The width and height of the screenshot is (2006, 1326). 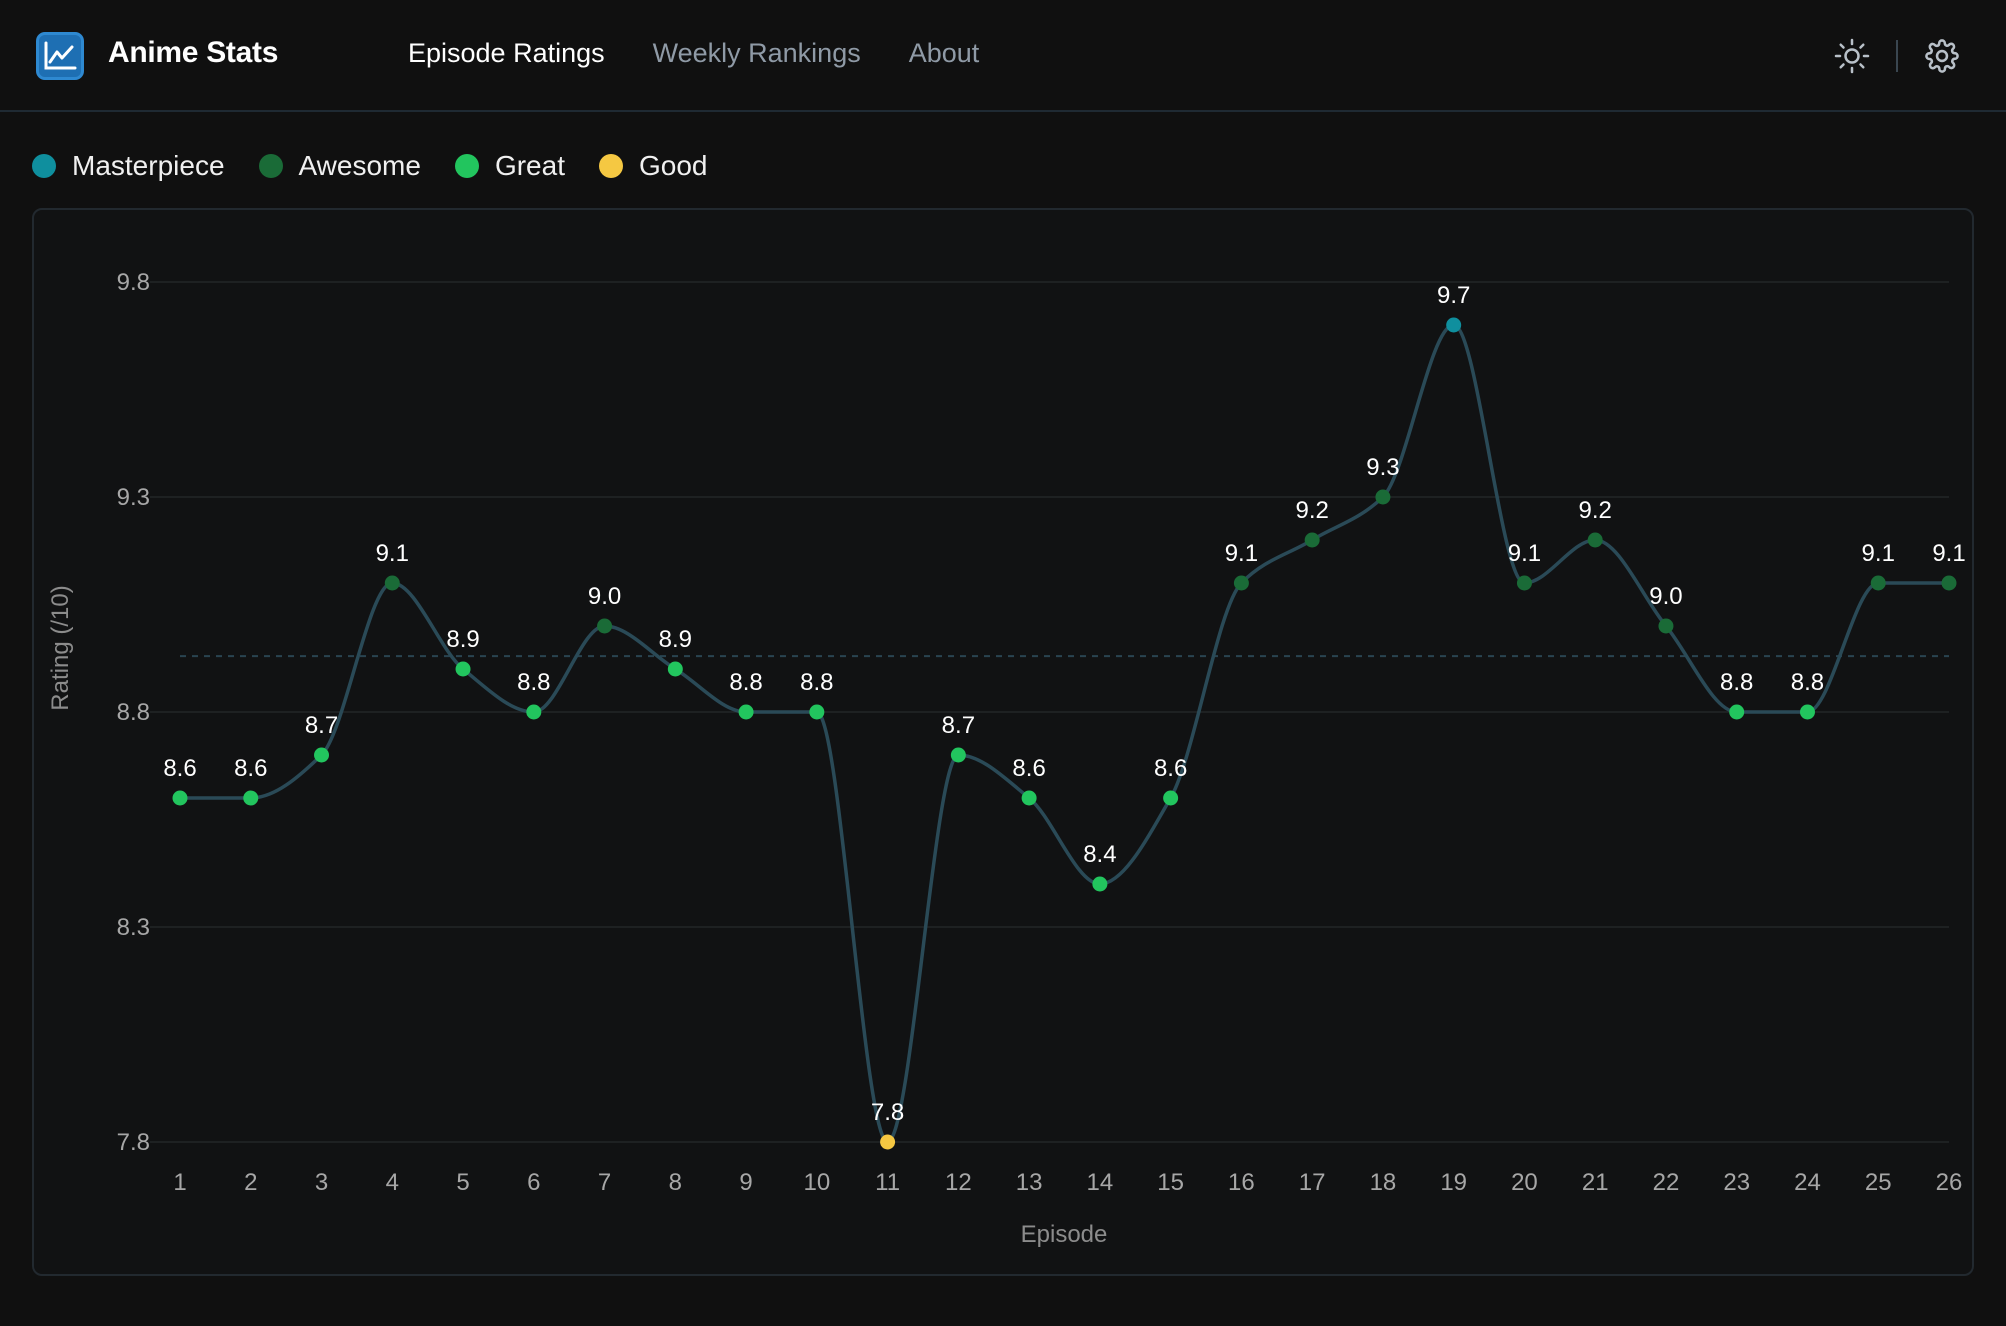 I want to click on data-label-episode-19: 9.7, so click(x=1453, y=295).